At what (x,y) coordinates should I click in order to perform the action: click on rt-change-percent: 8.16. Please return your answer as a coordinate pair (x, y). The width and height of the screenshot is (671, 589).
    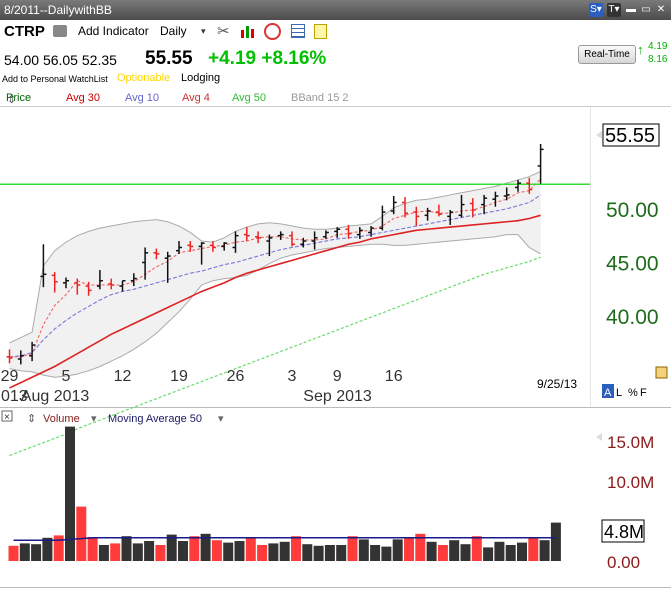
    Looking at the image, I should click on (658, 59).